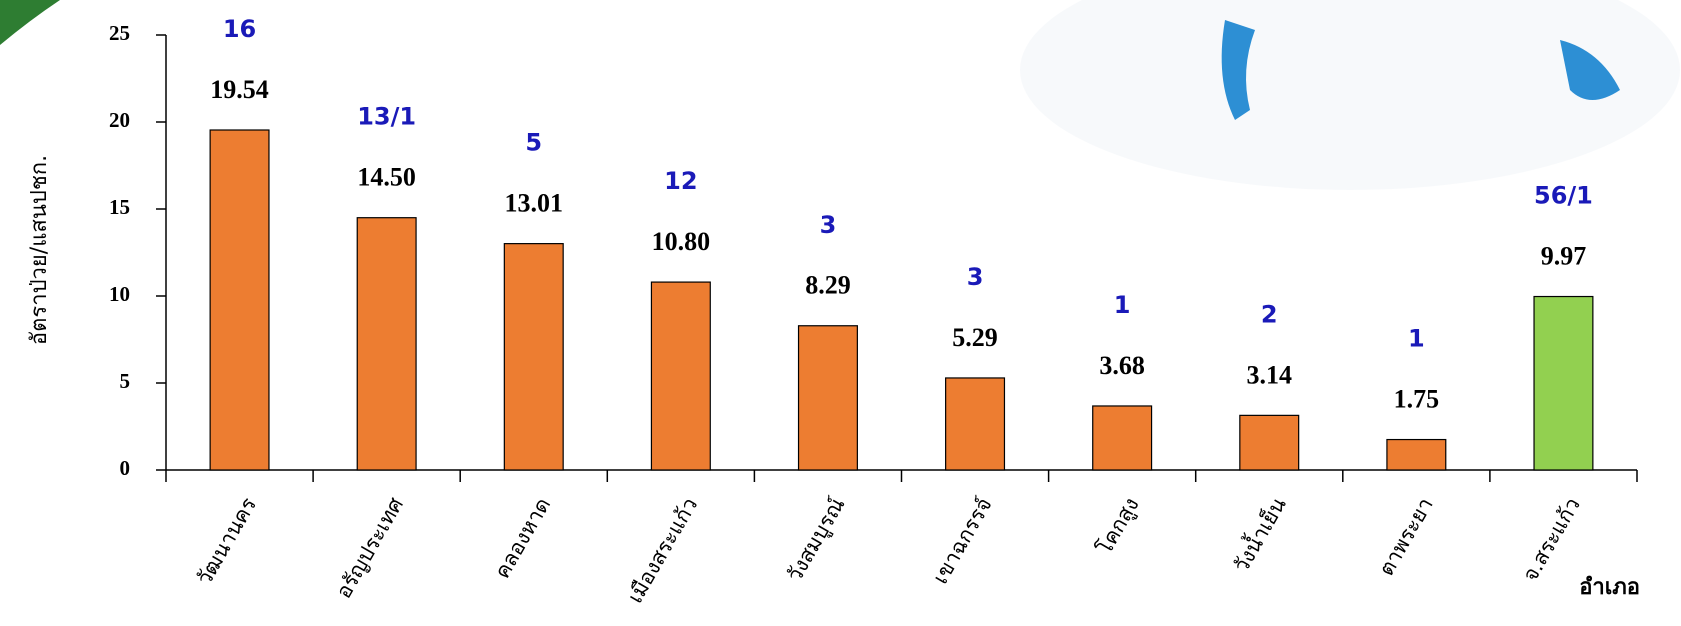 The height and width of the screenshot is (626, 1681). I want to click on data-label: 3.14, so click(1270, 374).